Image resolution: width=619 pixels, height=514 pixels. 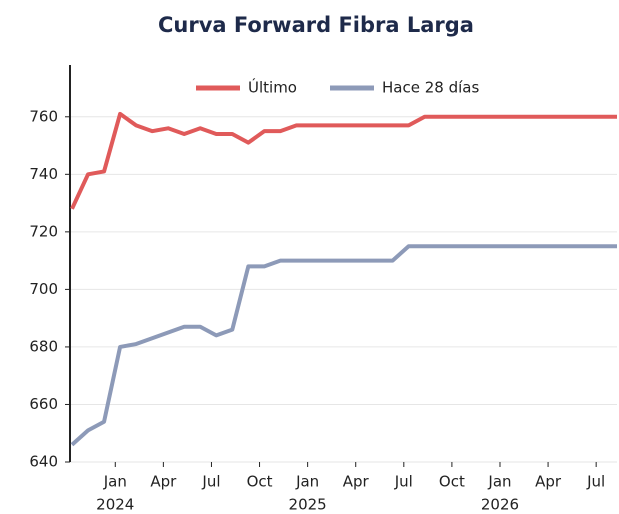 I want to click on legend-label: Hace 28 días, so click(x=430, y=88).